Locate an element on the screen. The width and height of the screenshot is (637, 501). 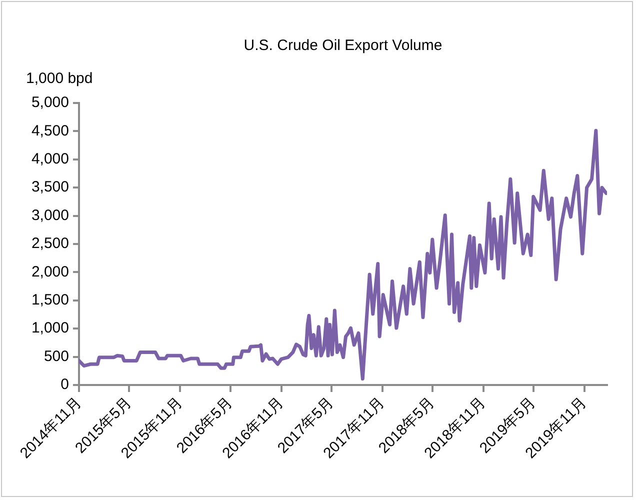
y-tick-label: 4,000 is located at coordinates (50, 159).